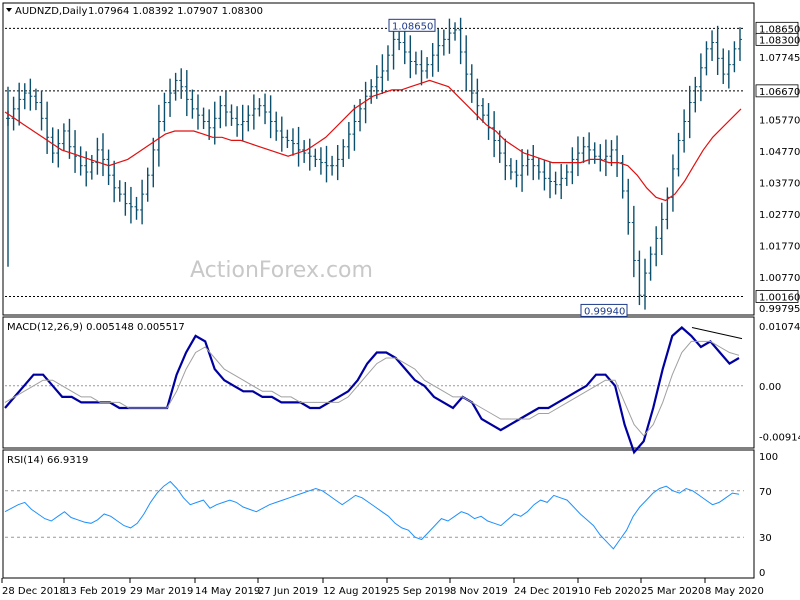 The image size is (800, 600). I want to click on x-axis-date-label: 14 May 2019, so click(227, 591).